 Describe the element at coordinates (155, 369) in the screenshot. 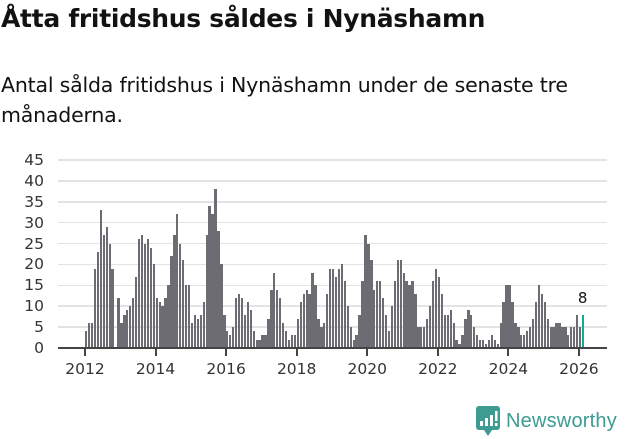

I see `x-axis-label: 2014` at that location.